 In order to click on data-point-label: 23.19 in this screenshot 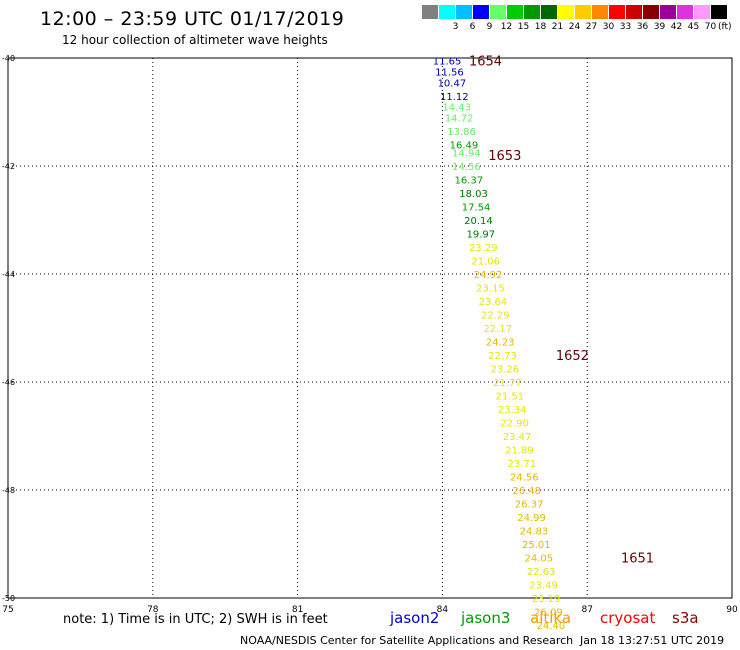, I will do `click(546, 599)`.